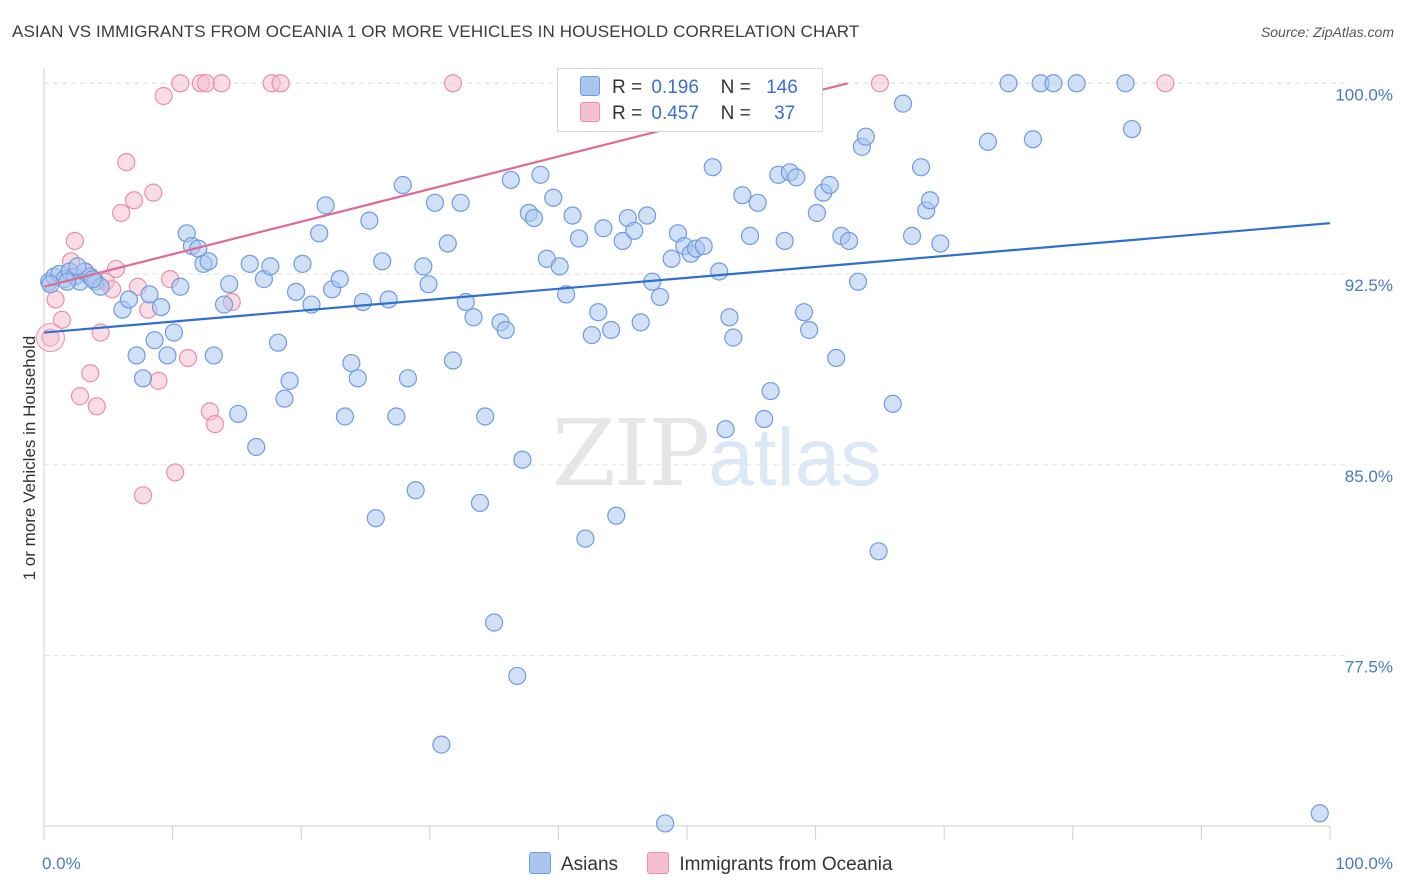 Image resolution: width=1406 pixels, height=892 pixels. I want to click on legend-r-value: 0.457, so click(675, 113).